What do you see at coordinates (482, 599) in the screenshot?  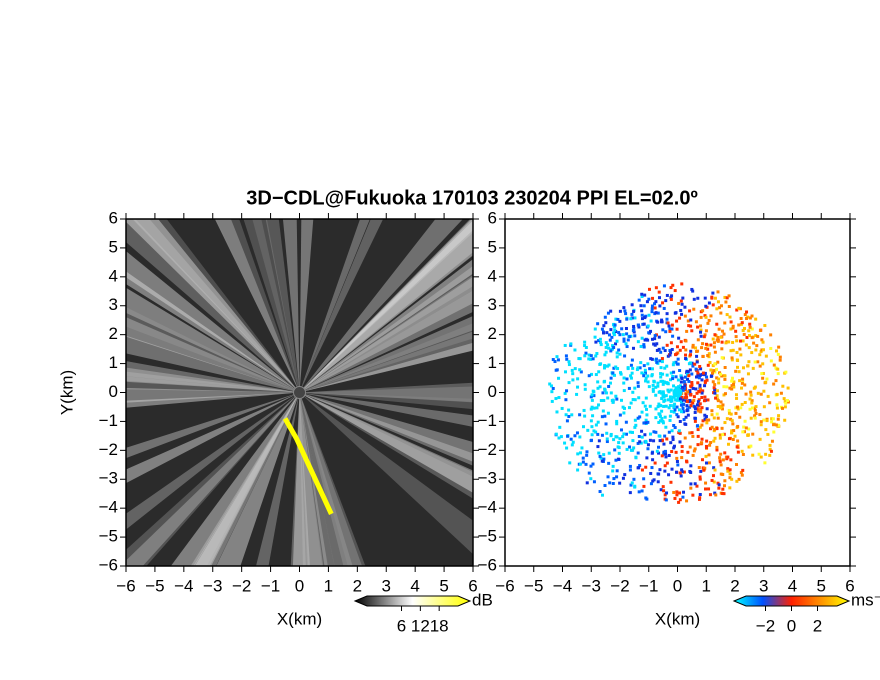 I see `colorbar-label: dB` at bounding box center [482, 599].